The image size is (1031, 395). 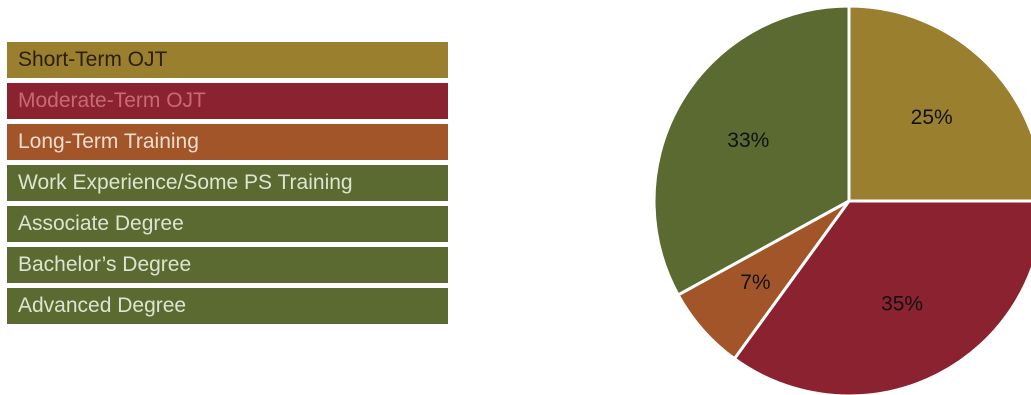 What do you see at coordinates (227, 224) in the screenshot?
I see `legend-item: Associate Degree` at bounding box center [227, 224].